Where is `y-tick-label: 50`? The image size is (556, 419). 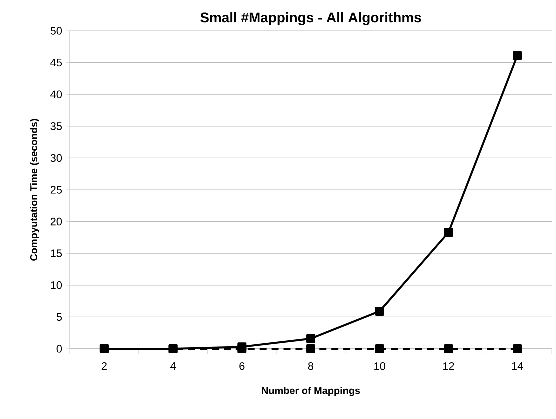 y-tick-label: 50 is located at coordinates (56, 31).